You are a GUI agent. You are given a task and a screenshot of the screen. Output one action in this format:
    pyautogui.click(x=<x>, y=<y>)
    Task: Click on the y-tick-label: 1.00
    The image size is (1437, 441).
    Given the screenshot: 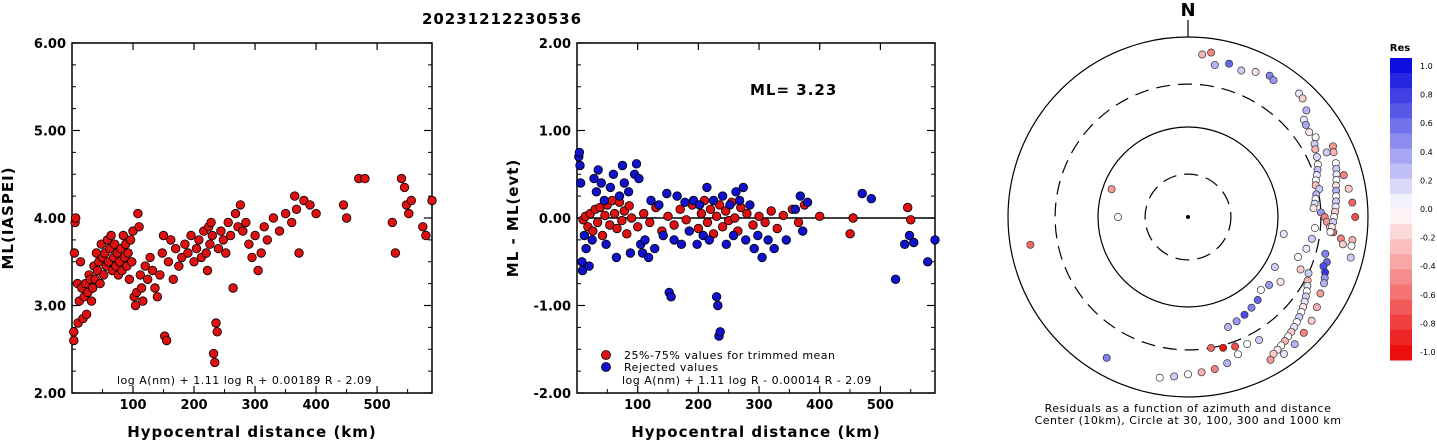 What is the action you would take?
    pyautogui.click(x=555, y=132)
    